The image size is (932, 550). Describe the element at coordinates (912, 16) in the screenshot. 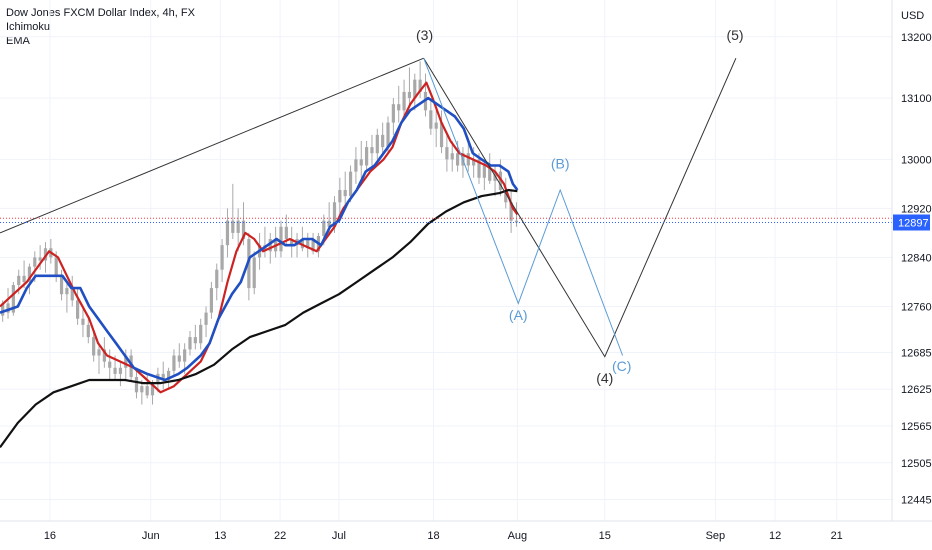

I see `currency-label: USD` at that location.